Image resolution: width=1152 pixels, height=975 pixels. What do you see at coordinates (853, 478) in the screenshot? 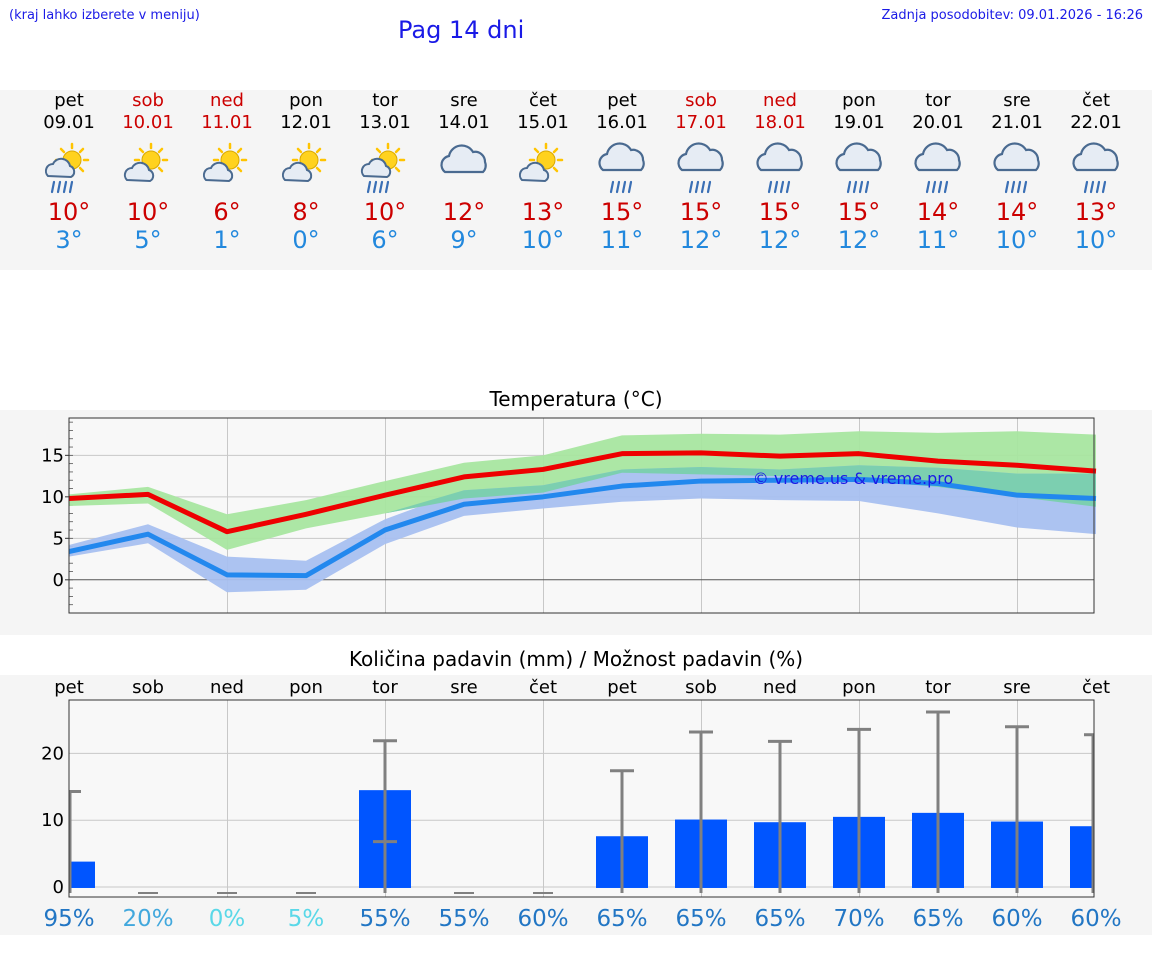
I see `watermark-text: © vreme.us & vreme.pro` at bounding box center [853, 478].